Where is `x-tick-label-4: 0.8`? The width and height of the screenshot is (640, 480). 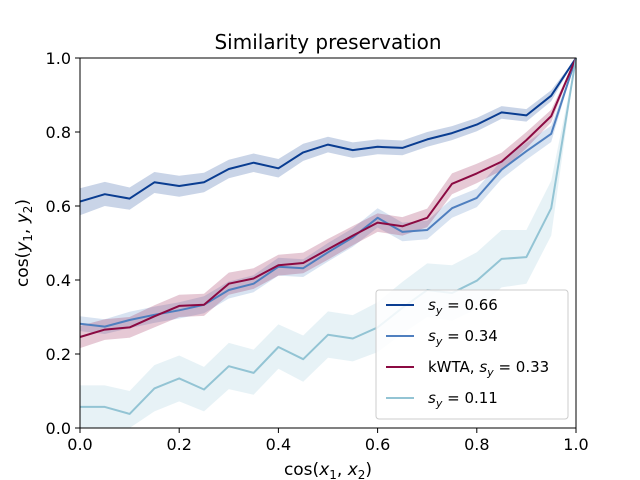 x-tick-label-4: 0.8 is located at coordinates (476, 444).